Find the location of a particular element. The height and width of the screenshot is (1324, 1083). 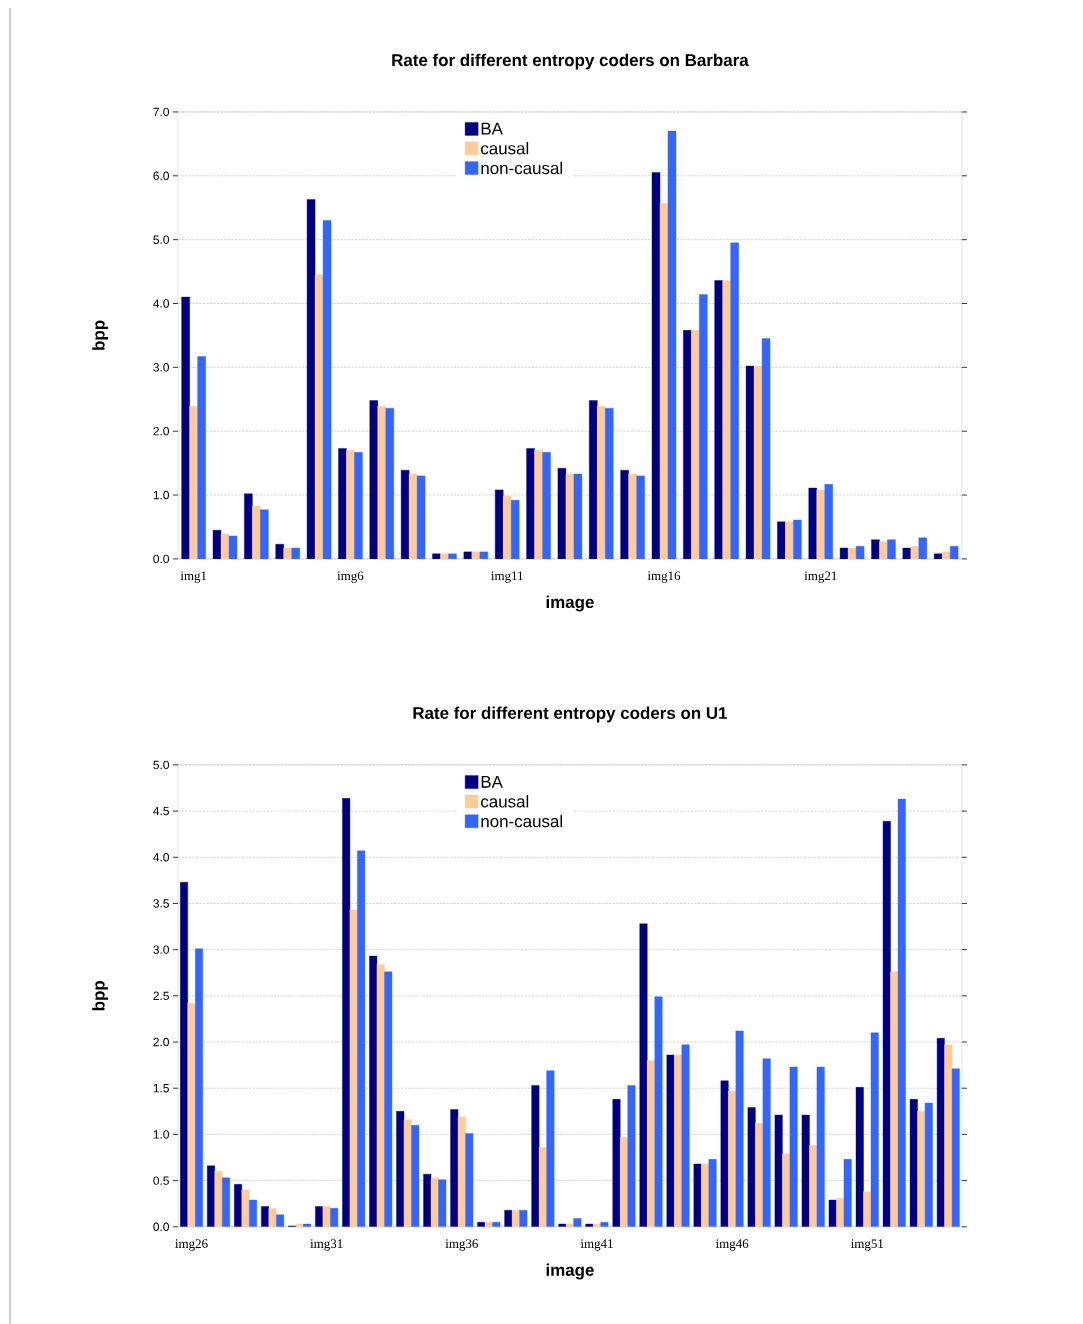

x-tick-label: img21 is located at coordinates (820, 577).